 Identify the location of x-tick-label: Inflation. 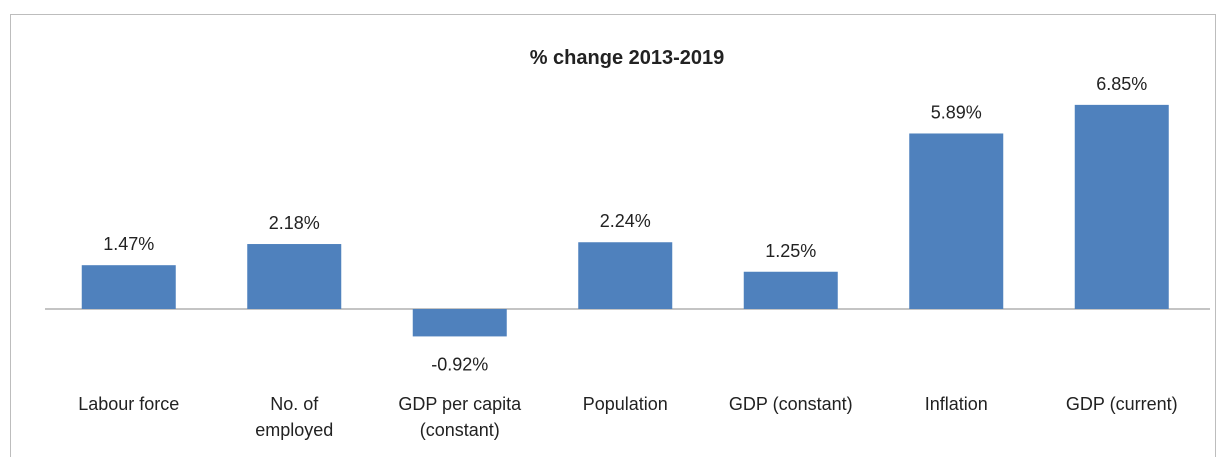
(956, 404).